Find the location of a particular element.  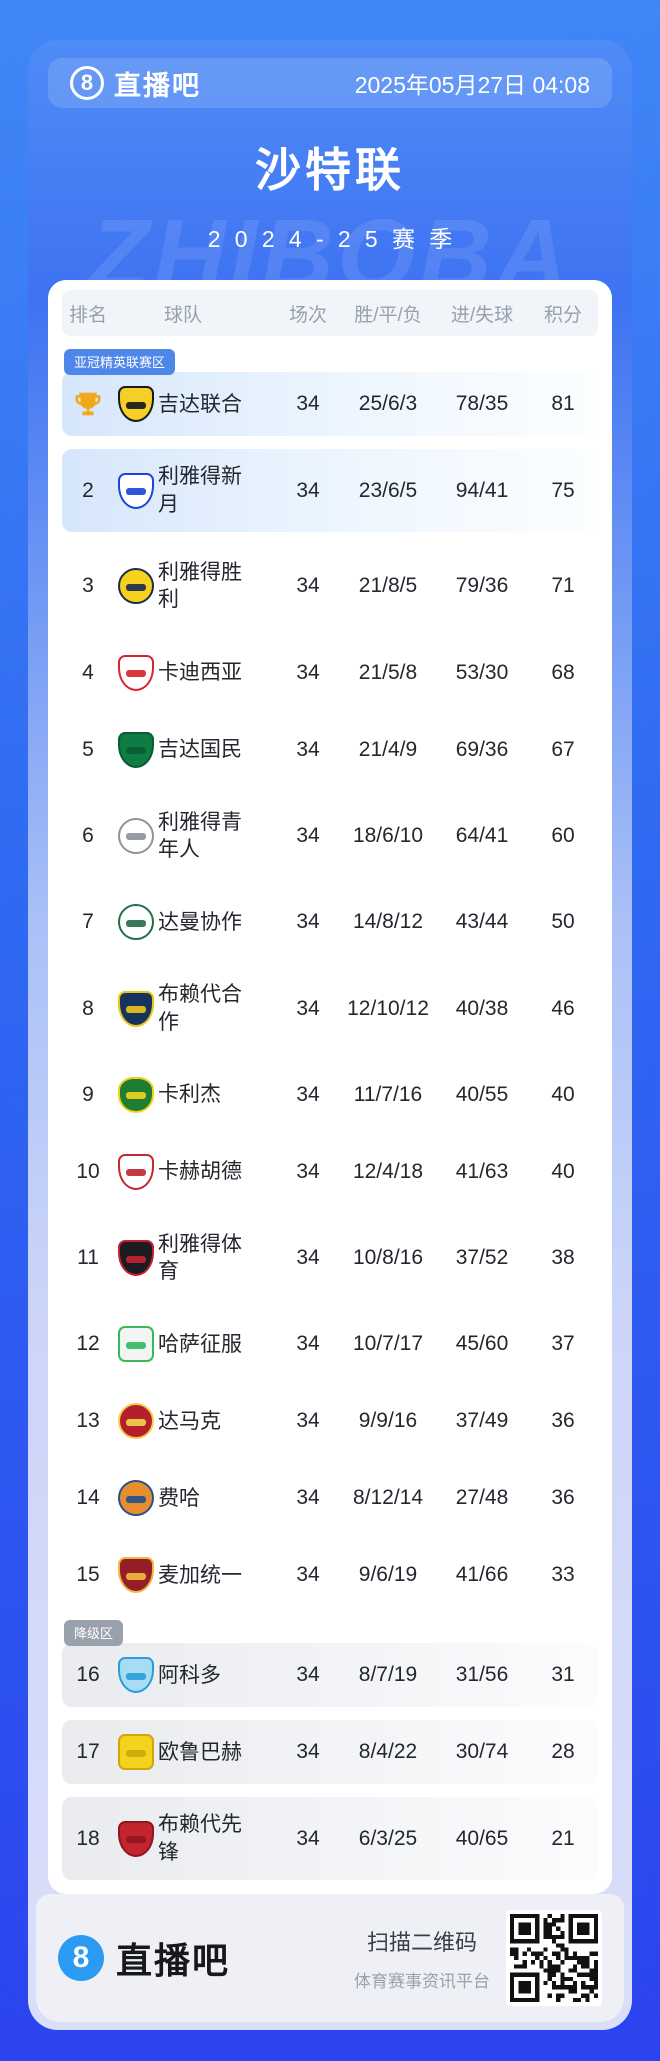

rank-cell: 12 is located at coordinates (88, 1344).